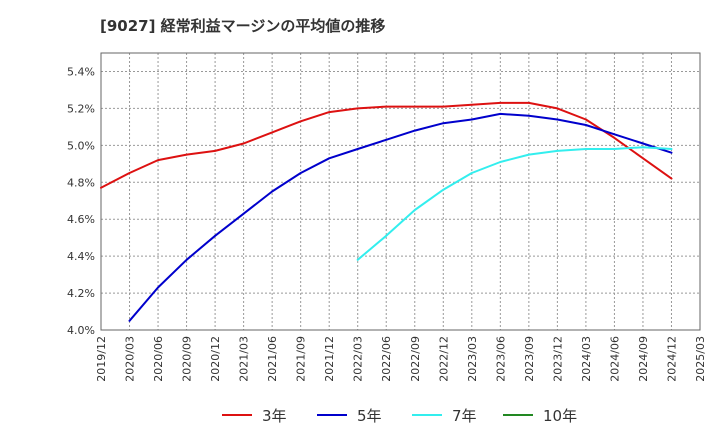 The width and height of the screenshot is (720, 440). Describe the element at coordinates (187, 359) in the screenshot. I see `x-tick-label: 2020/09` at that location.